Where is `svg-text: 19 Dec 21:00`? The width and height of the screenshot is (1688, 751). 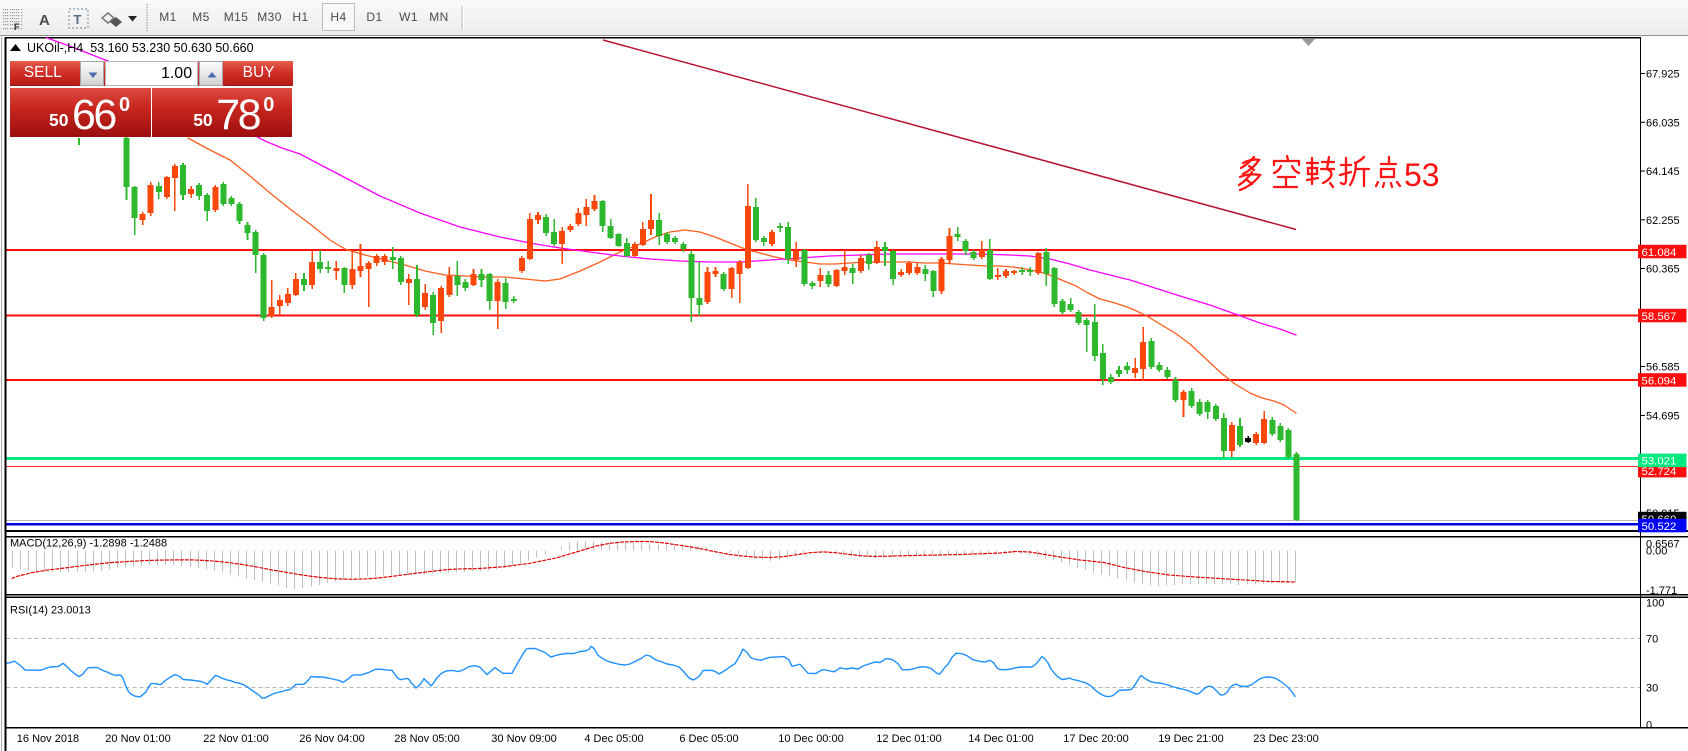 svg-text: 19 Dec 21:00 is located at coordinates (1190, 739).